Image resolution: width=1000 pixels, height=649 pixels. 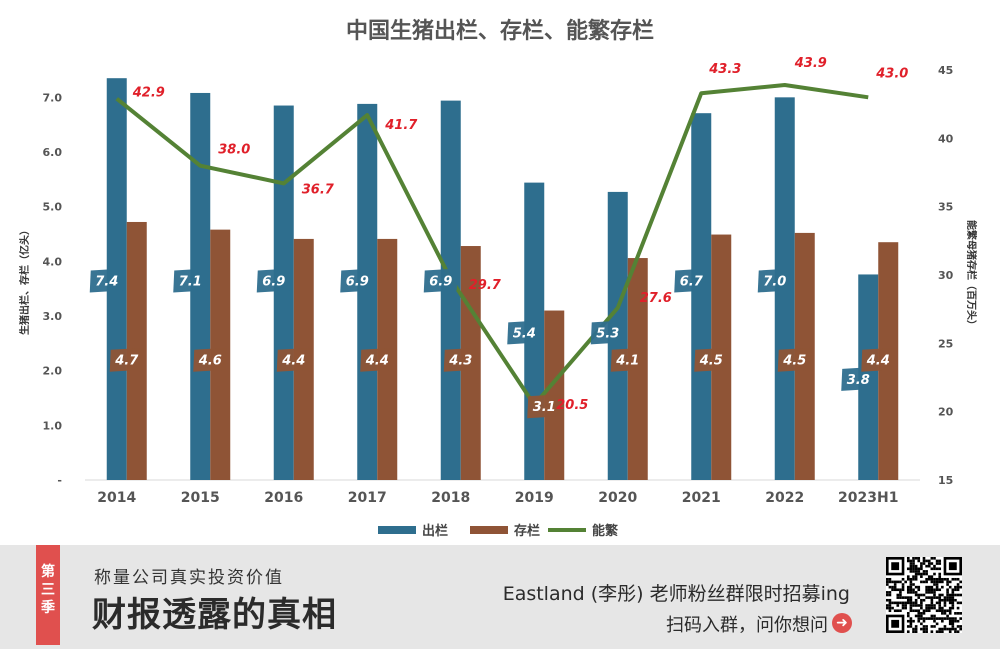 I want to click on x-tick-label: 2015, so click(x=200, y=498).